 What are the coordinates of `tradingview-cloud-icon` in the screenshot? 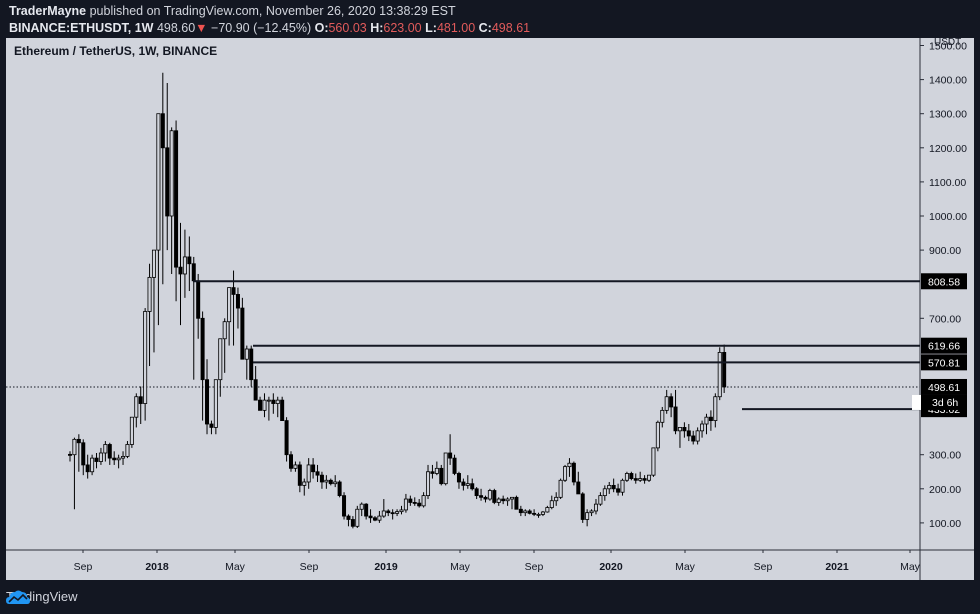 It's located at (18, 597).